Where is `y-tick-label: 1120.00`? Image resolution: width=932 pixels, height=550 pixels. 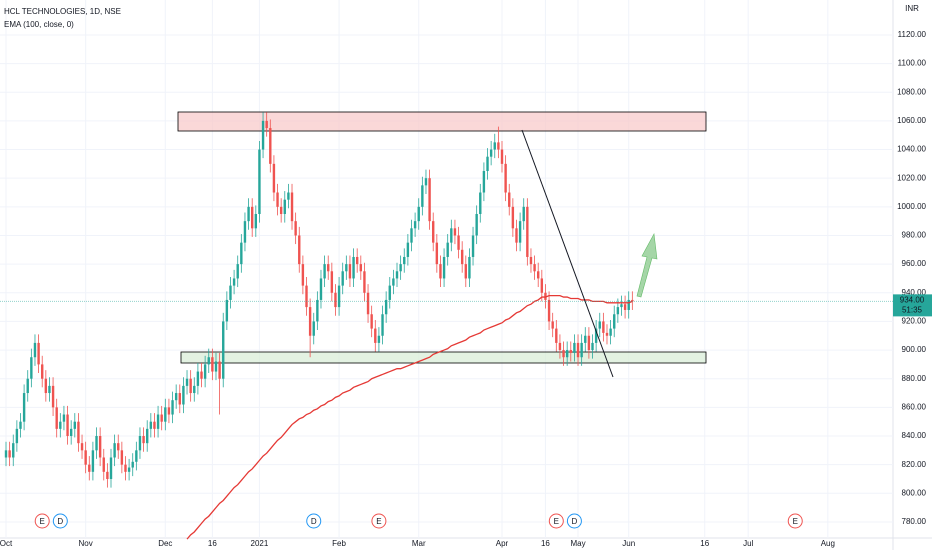 y-tick-label: 1120.00 is located at coordinates (912, 34).